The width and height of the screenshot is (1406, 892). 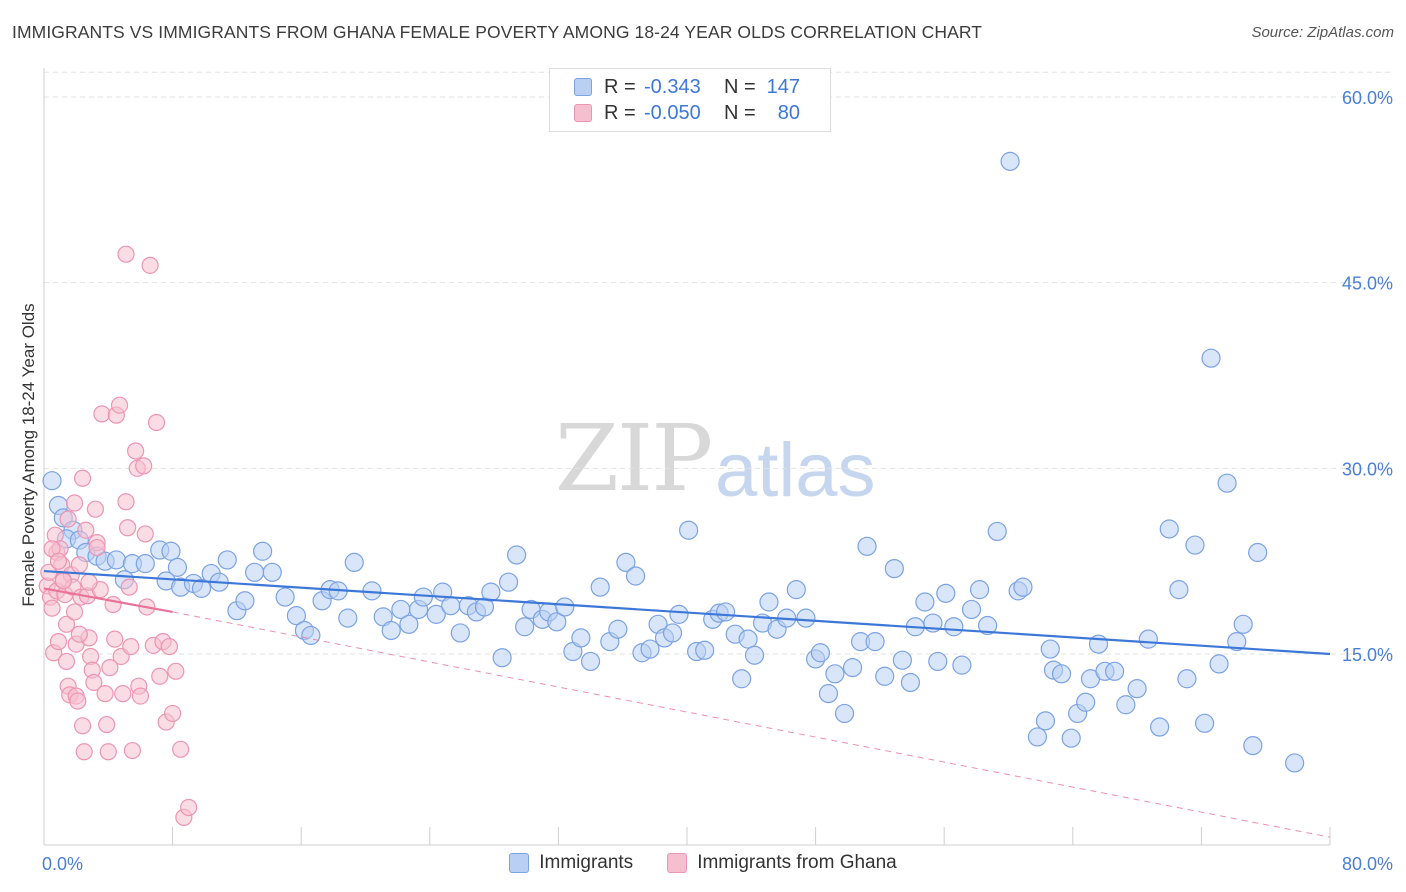 I want to click on x-tick-label: 80.0%, so click(x=1367, y=864).